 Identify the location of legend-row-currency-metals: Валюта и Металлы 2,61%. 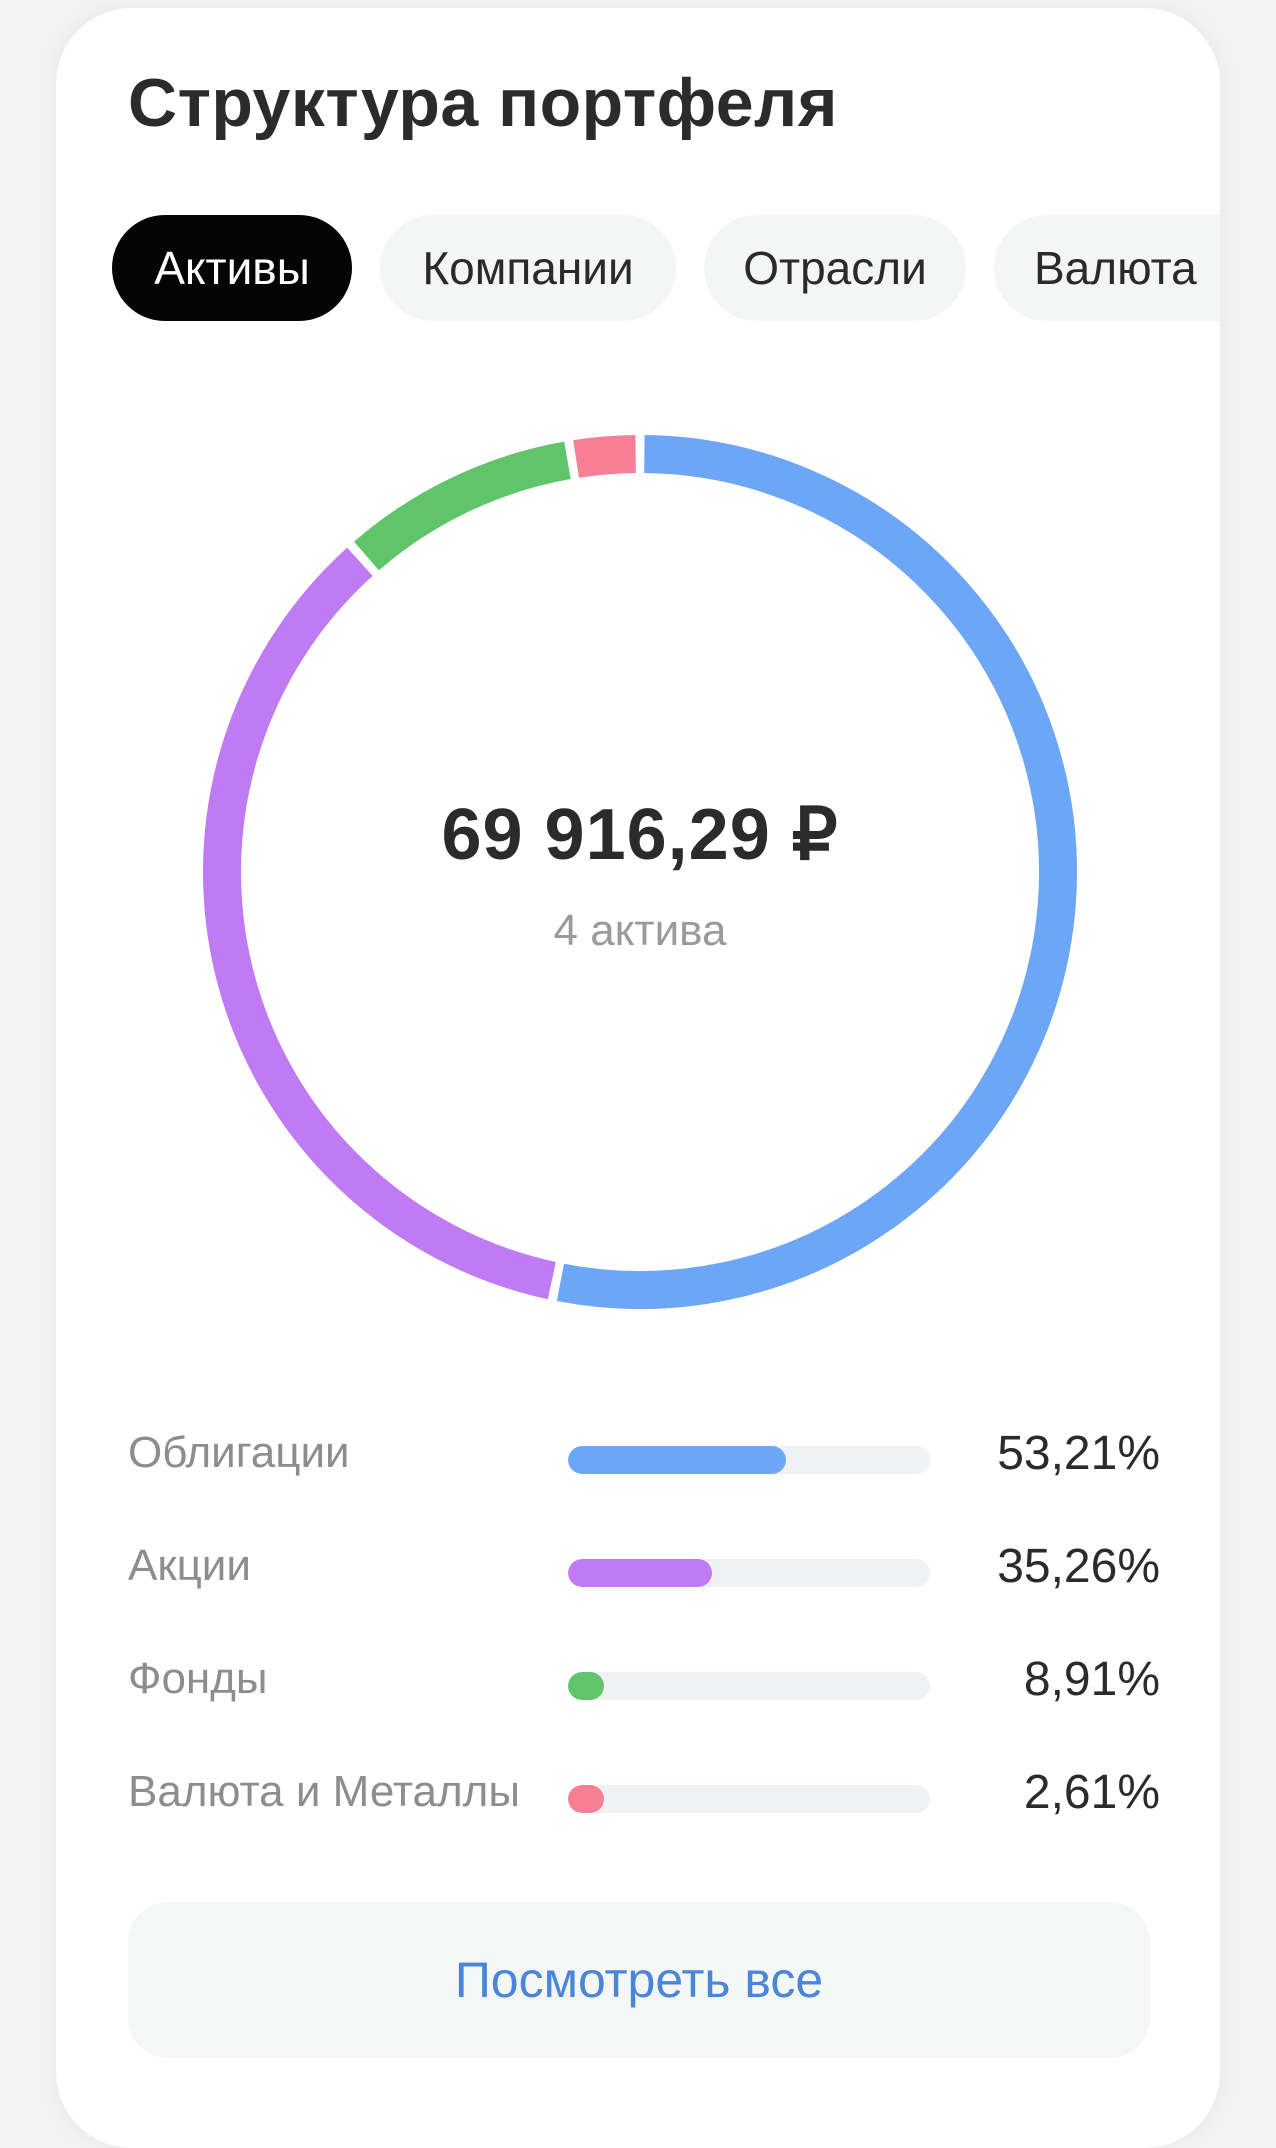
(644, 1803).